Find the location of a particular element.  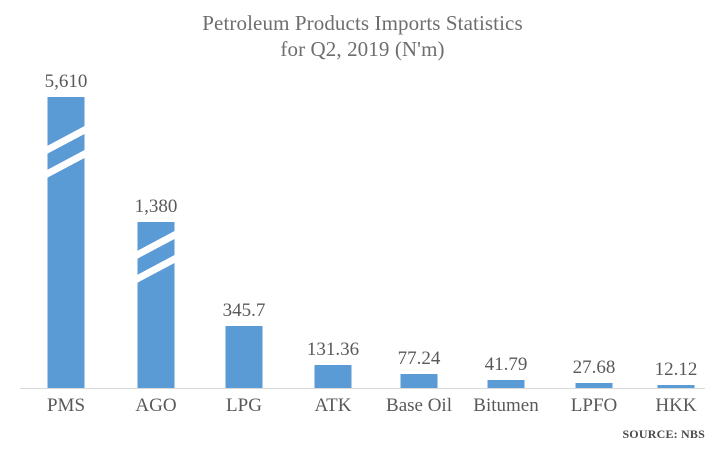

bar-slot-base-oil: 77.24 is located at coordinates (419, 218).